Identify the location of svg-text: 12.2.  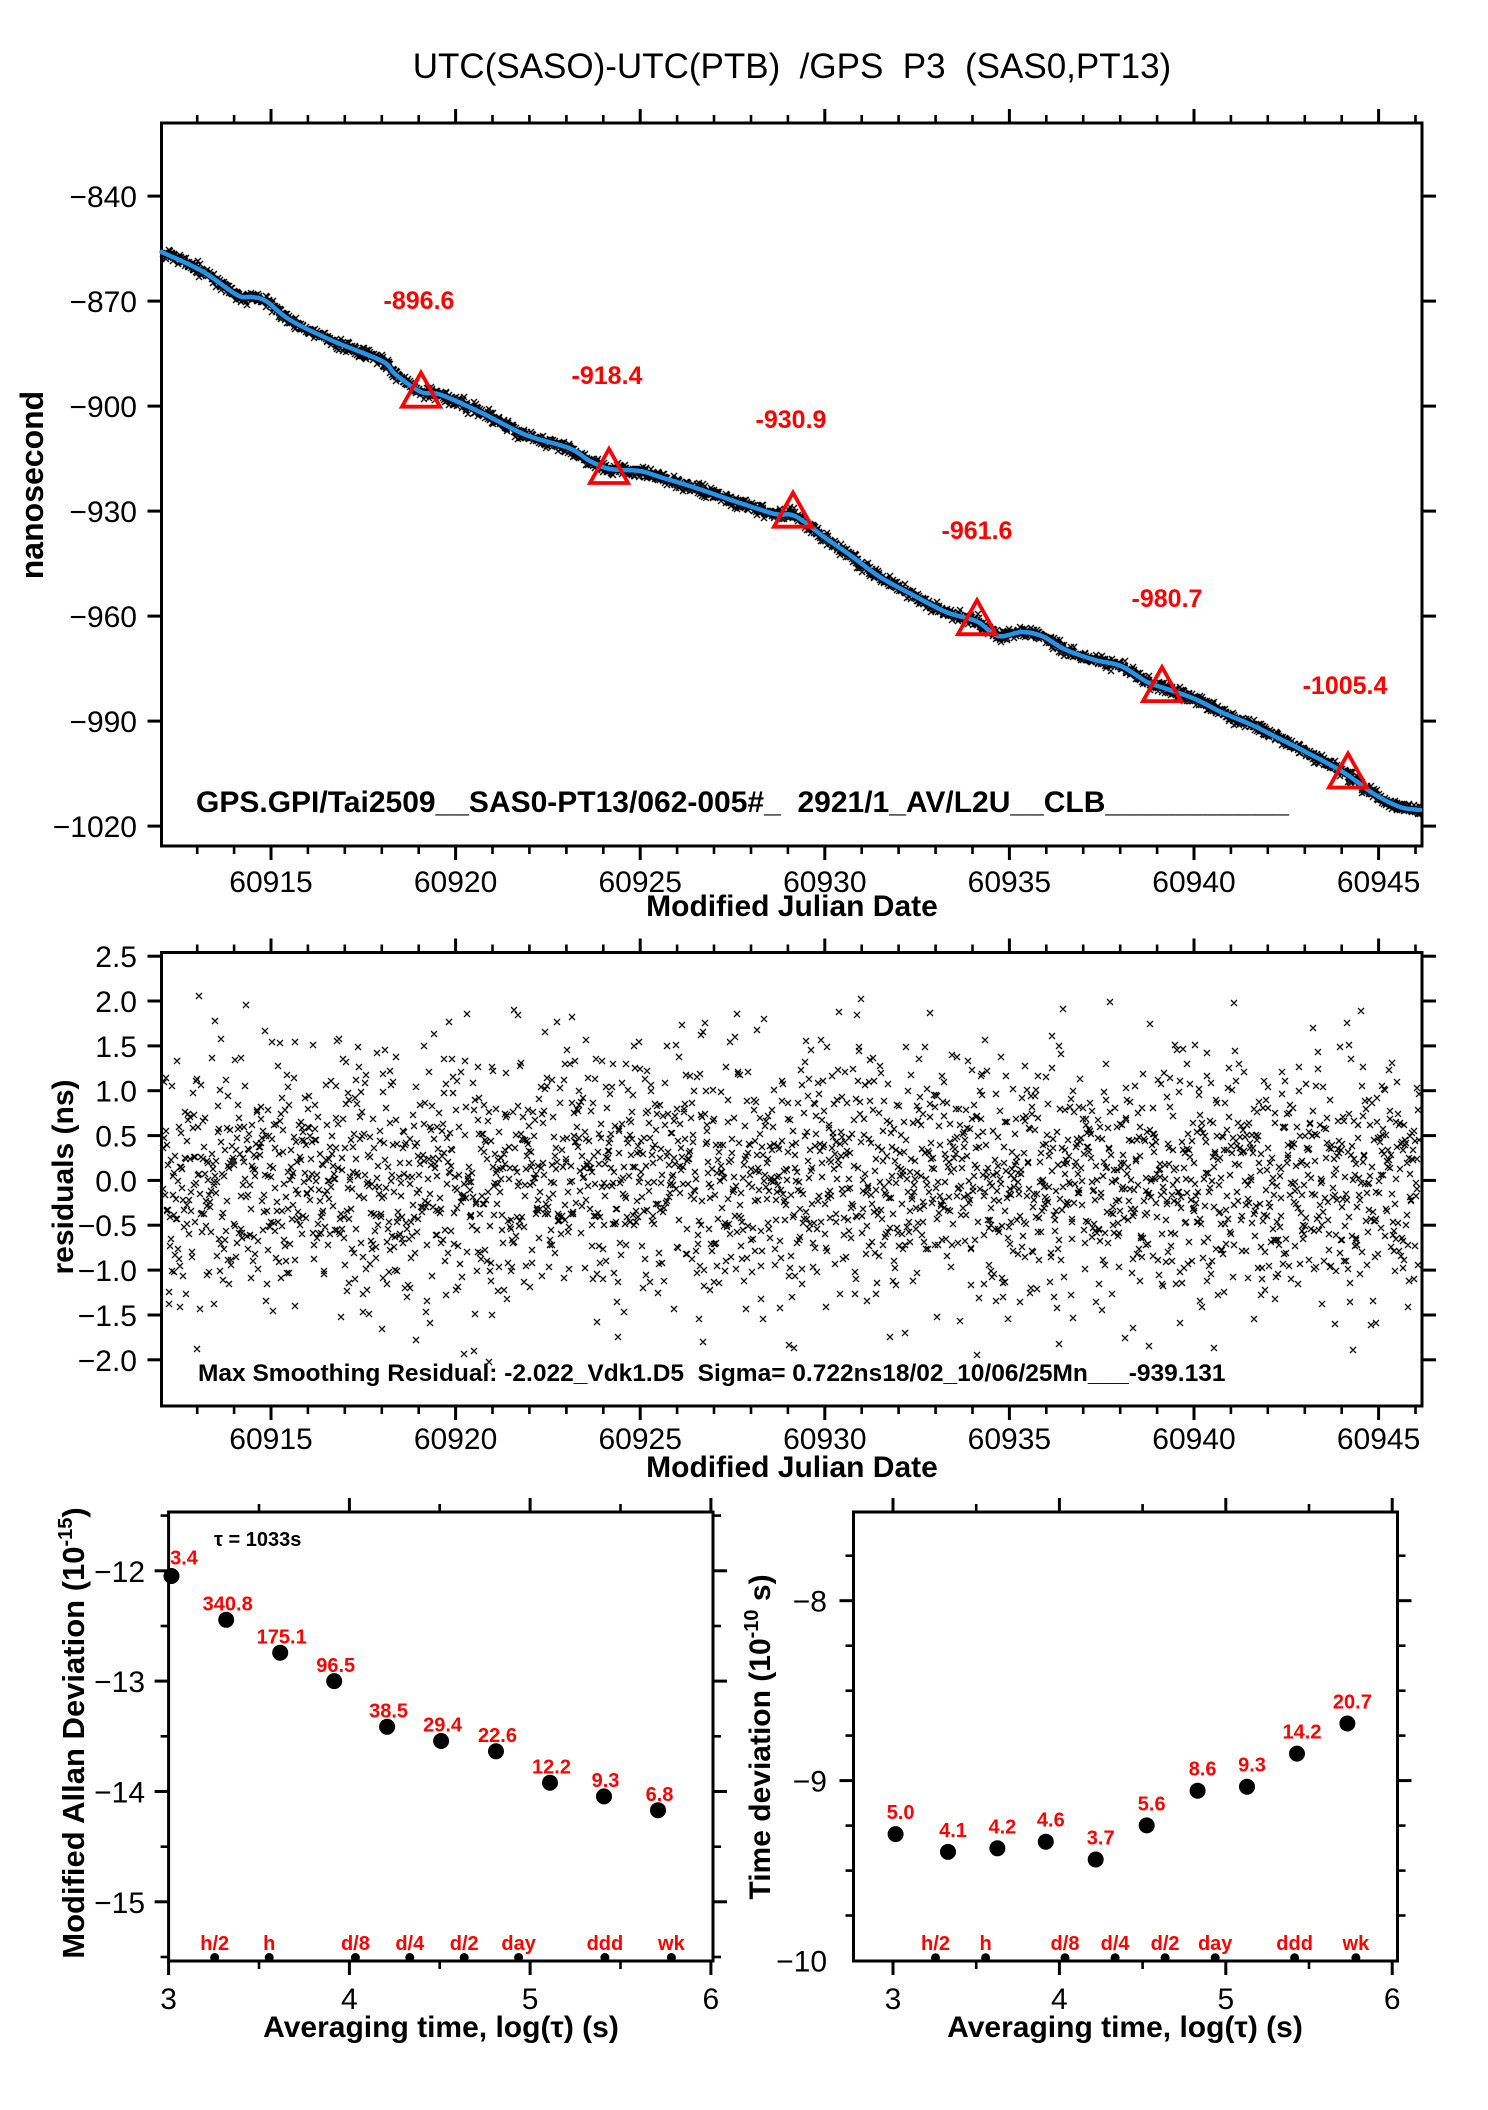
(551, 1767).